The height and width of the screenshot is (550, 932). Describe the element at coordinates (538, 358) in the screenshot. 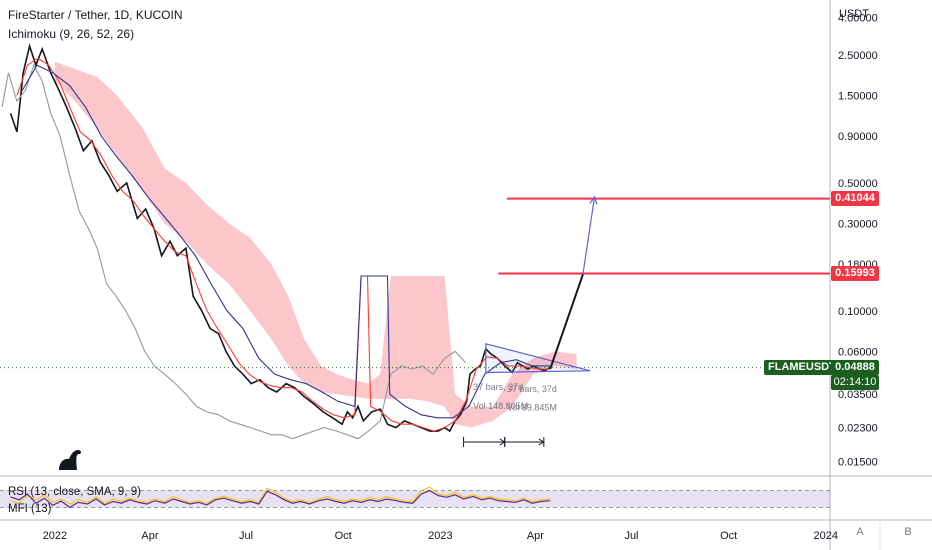

I see `triangle-pattern` at that location.